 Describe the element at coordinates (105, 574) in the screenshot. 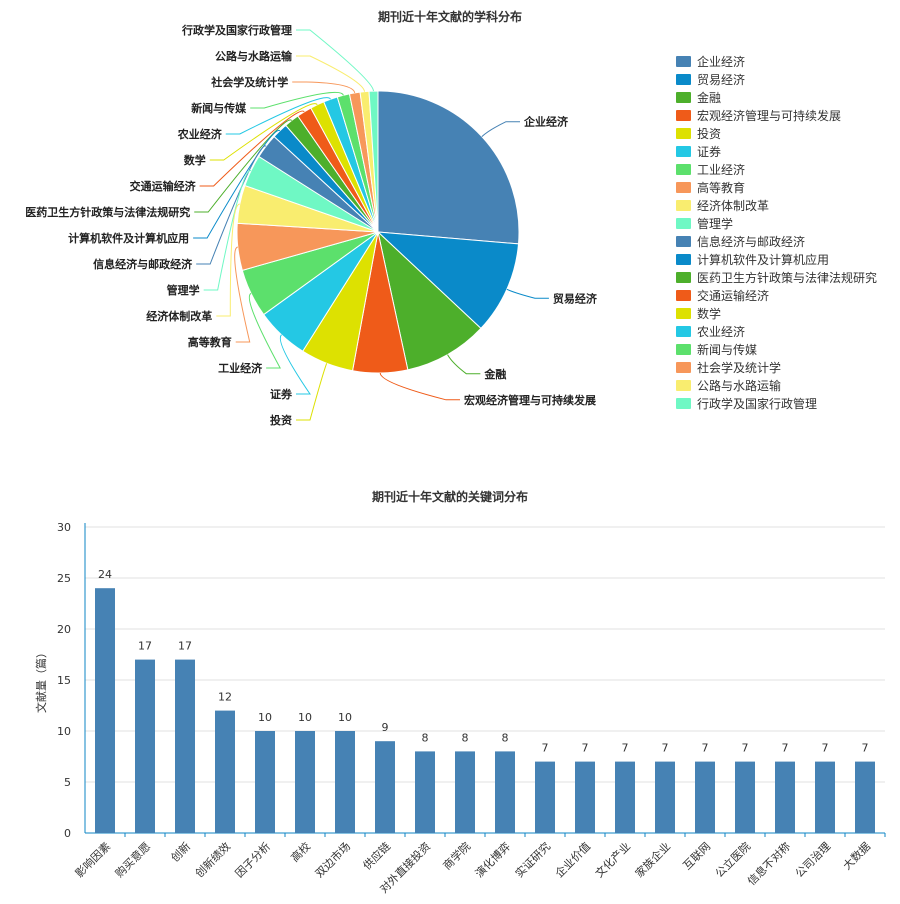

I see `bar-value-label: 24` at that location.